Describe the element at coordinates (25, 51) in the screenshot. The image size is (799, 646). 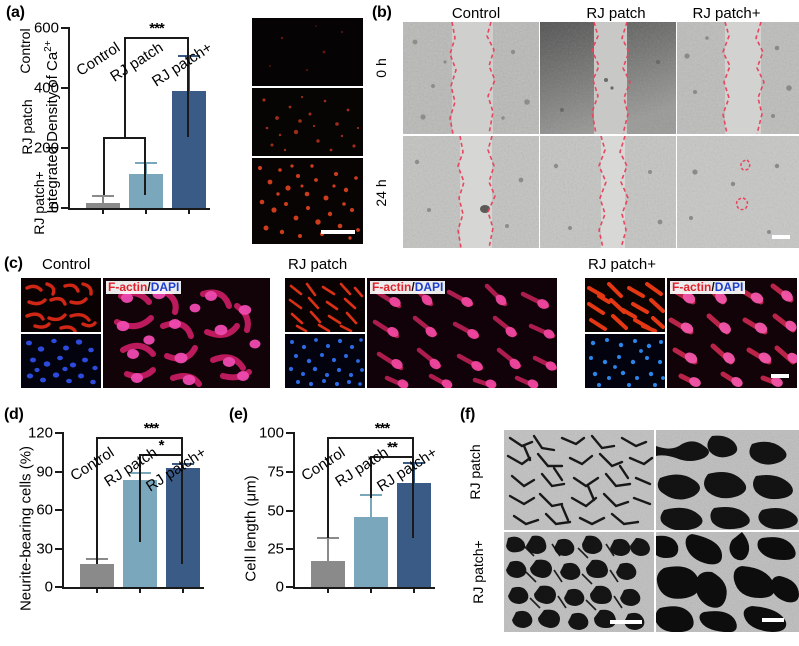
I see `panel-a-micrograph-rowlabel-control: Control` at that location.